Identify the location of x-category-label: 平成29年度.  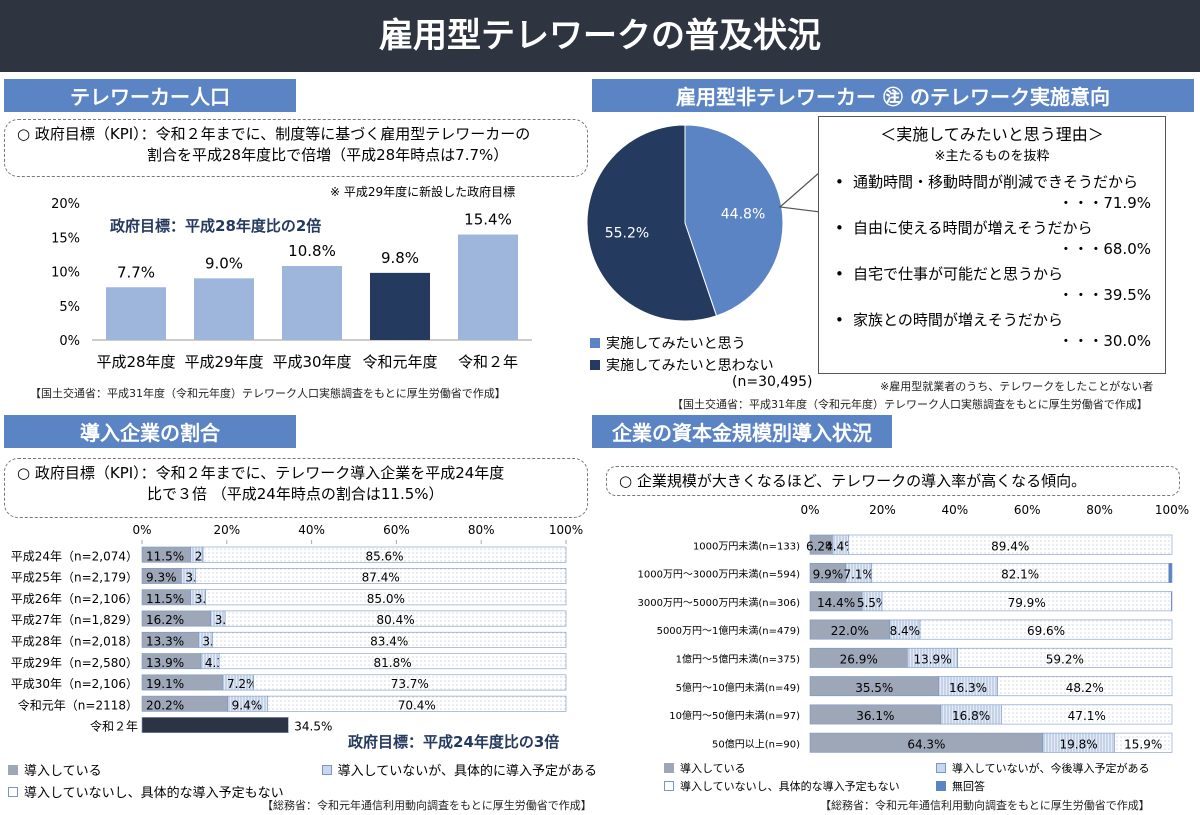
(223, 362).